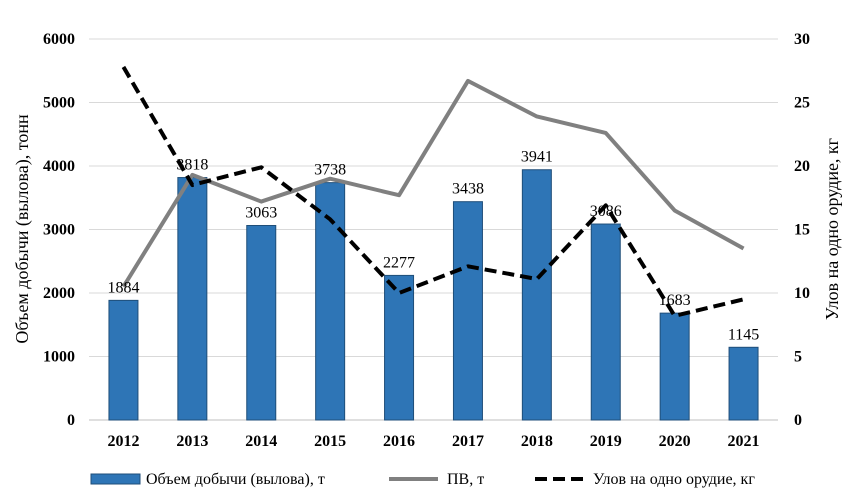 The image size is (859, 501). Describe the element at coordinates (606, 441) in the screenshot. I see `x-tick-label: 2019` at that location.